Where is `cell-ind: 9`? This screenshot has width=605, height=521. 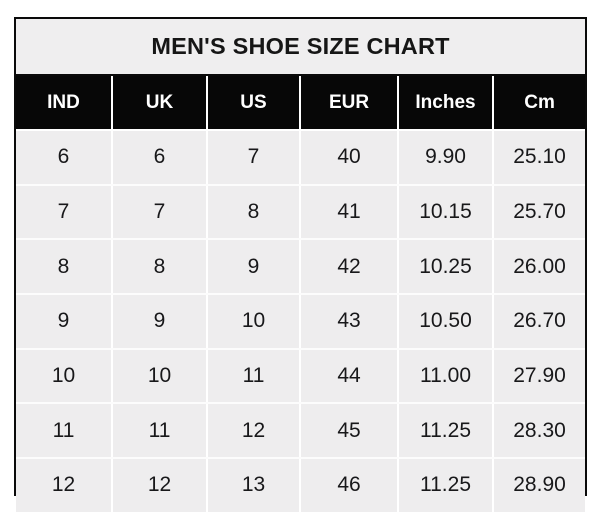 cell-ind: 9 is located at coordinates (64, 322).